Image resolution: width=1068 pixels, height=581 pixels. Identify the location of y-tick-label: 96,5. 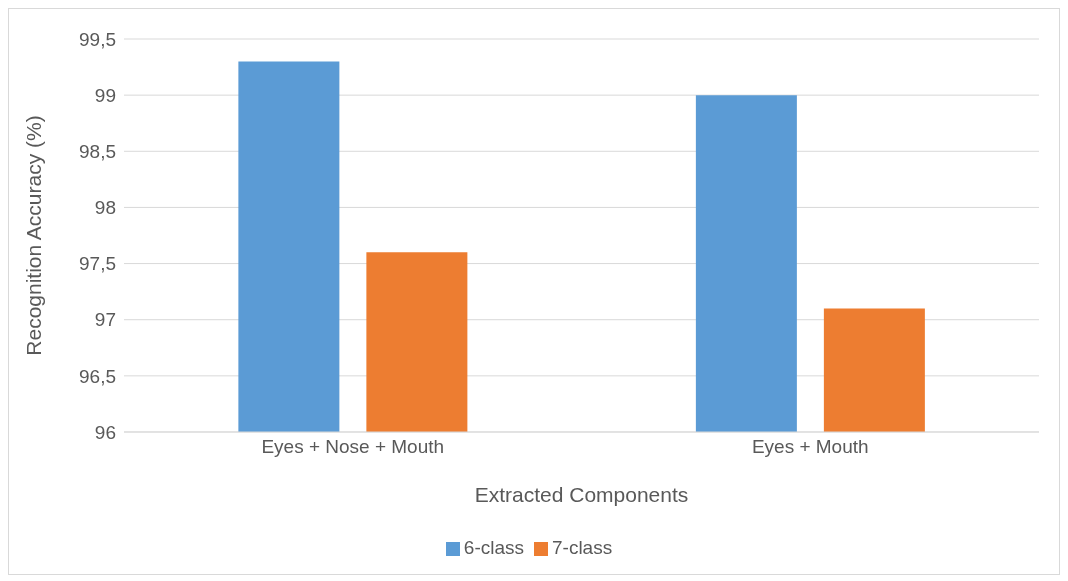
(97, 376).